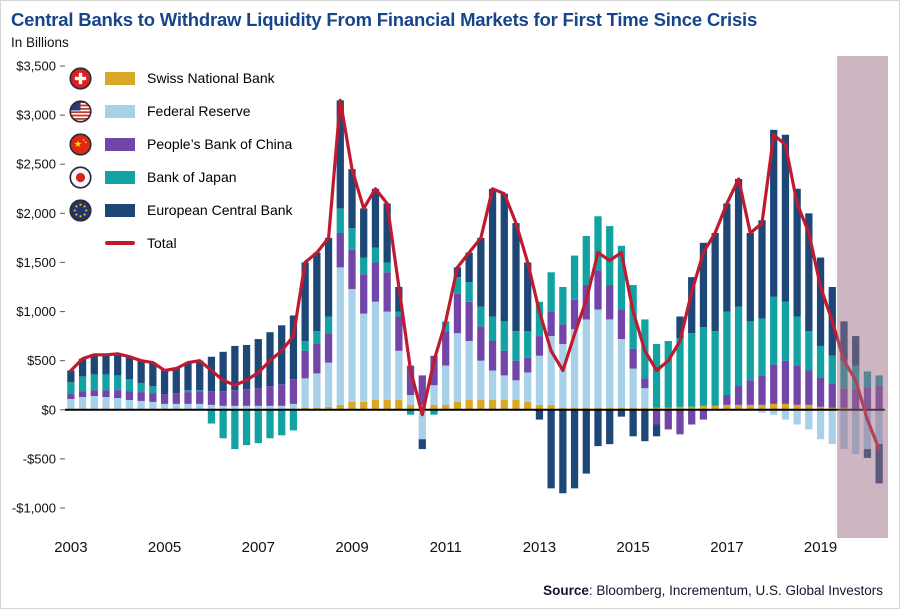  Describe the element at coordinates (41, 360) in the screenshot. I see `svg-text: $500` at that location.